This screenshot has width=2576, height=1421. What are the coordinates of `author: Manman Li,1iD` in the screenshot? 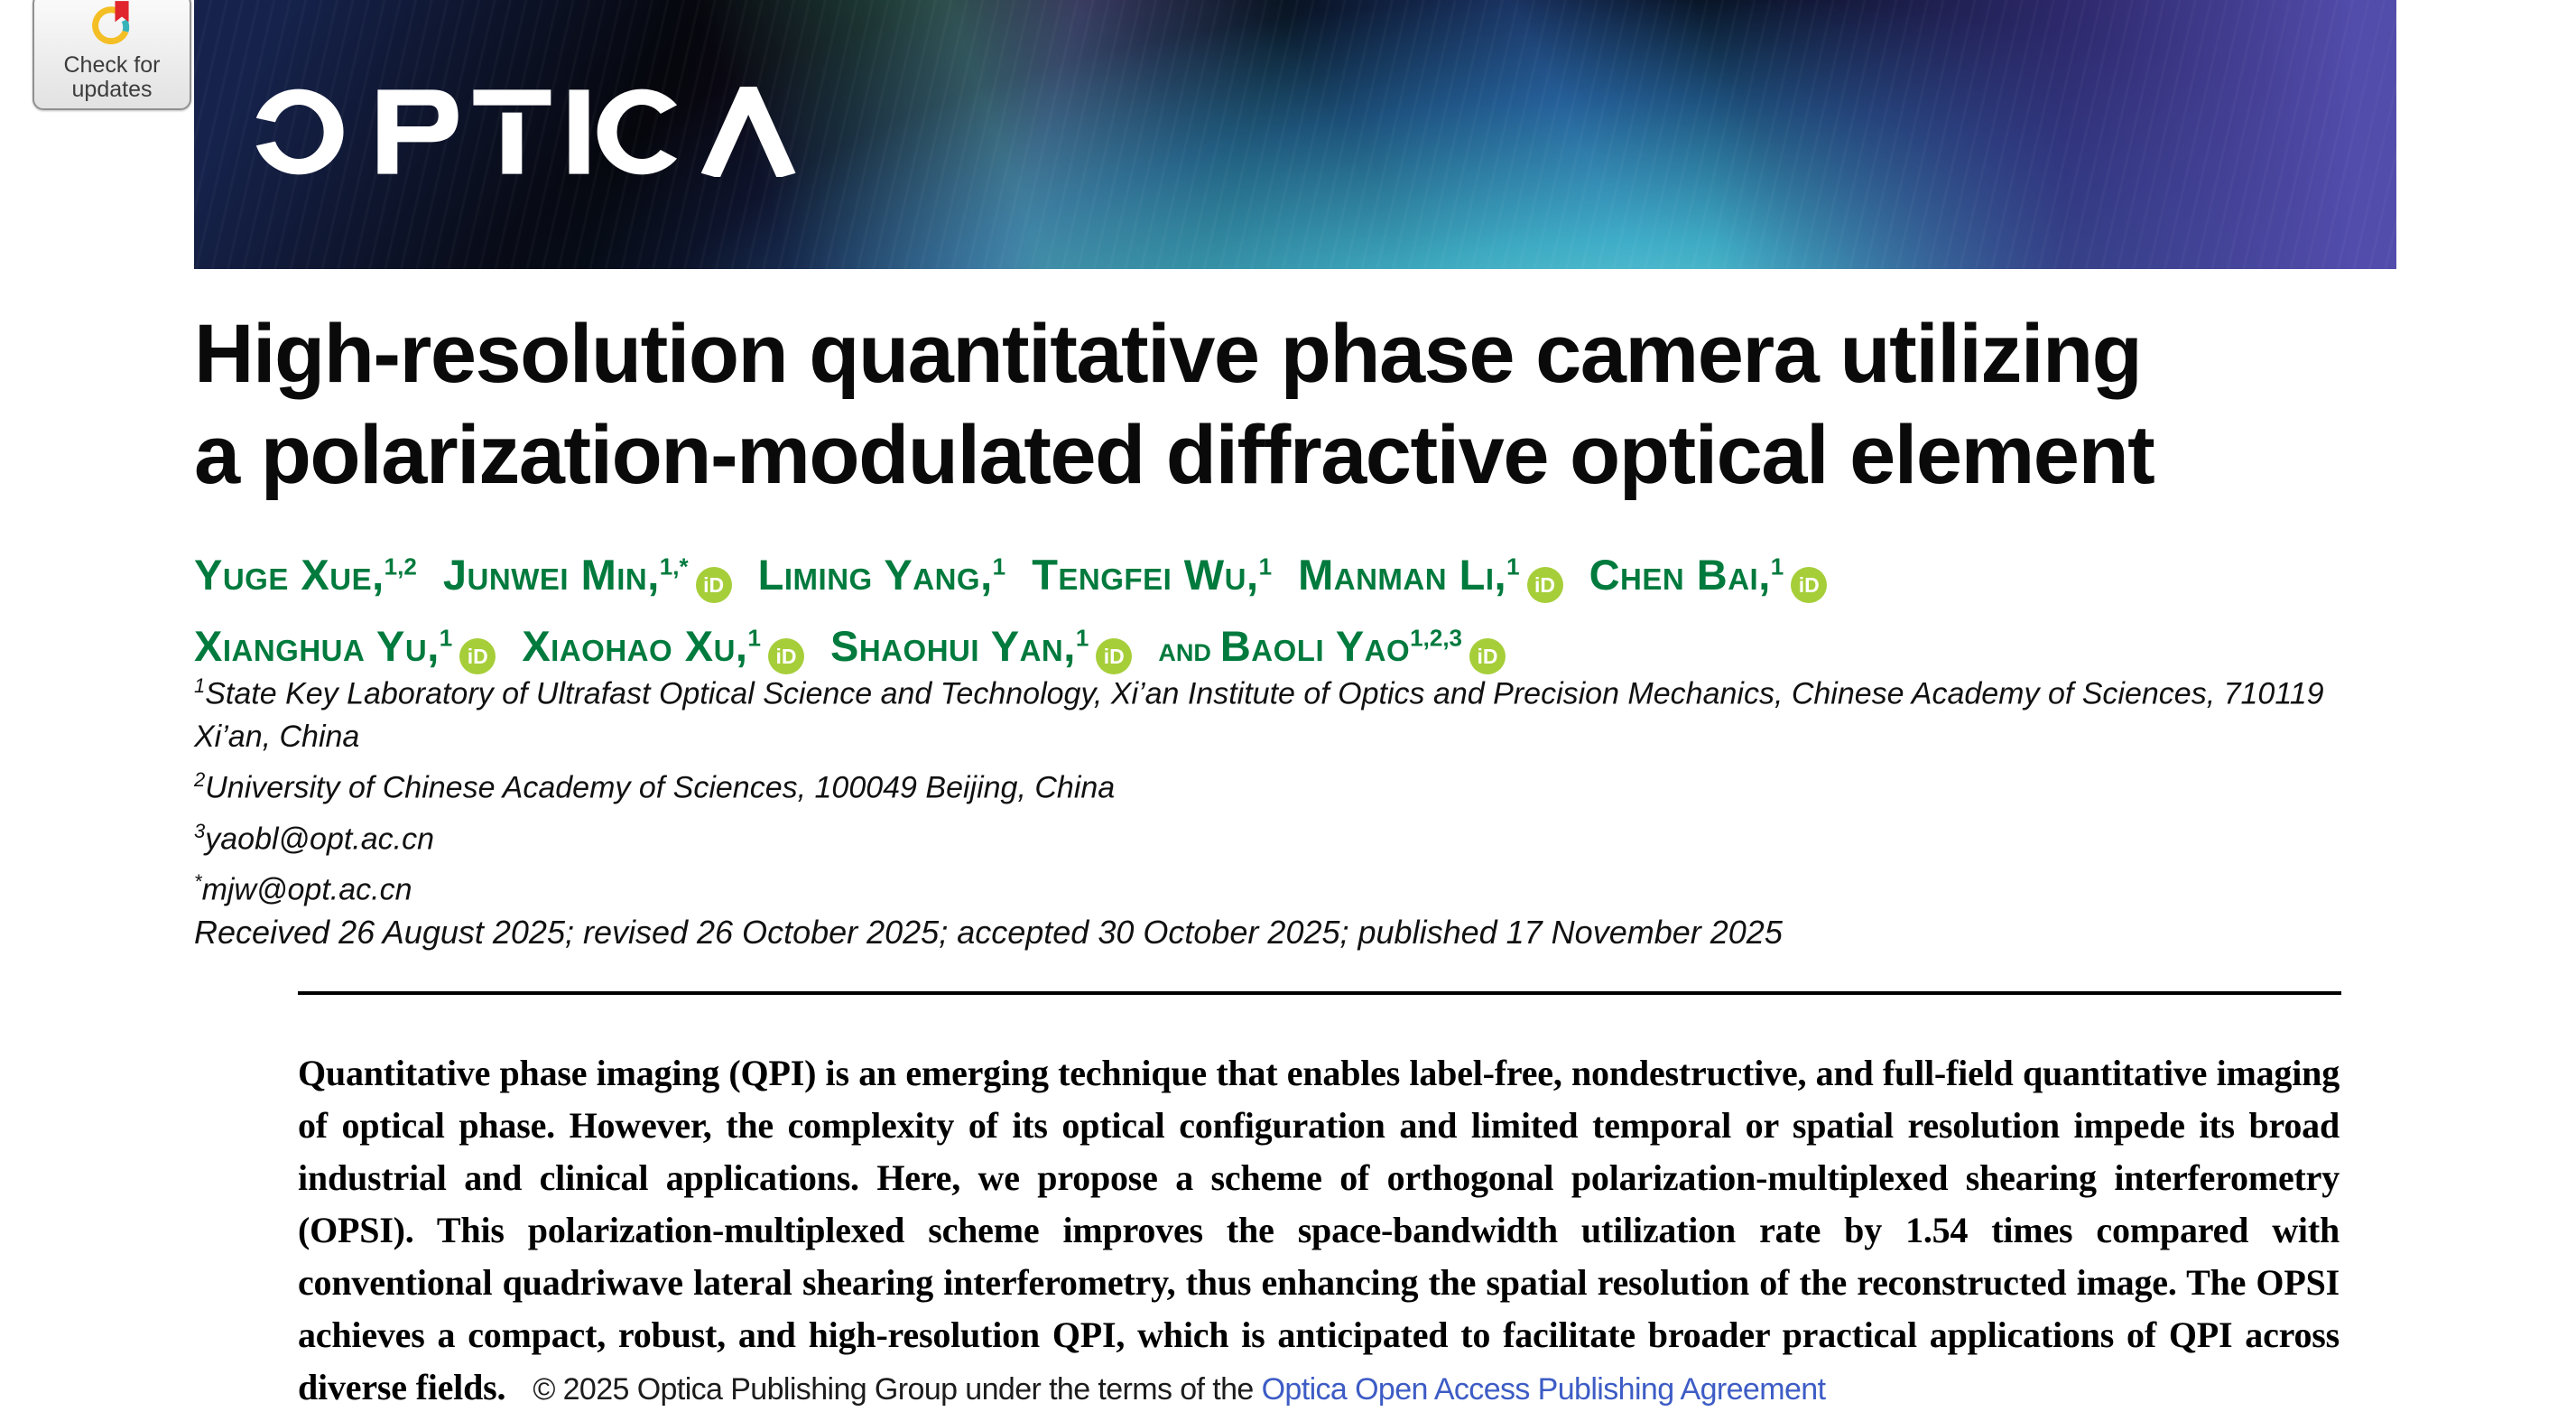 It's located at (1430, 576).